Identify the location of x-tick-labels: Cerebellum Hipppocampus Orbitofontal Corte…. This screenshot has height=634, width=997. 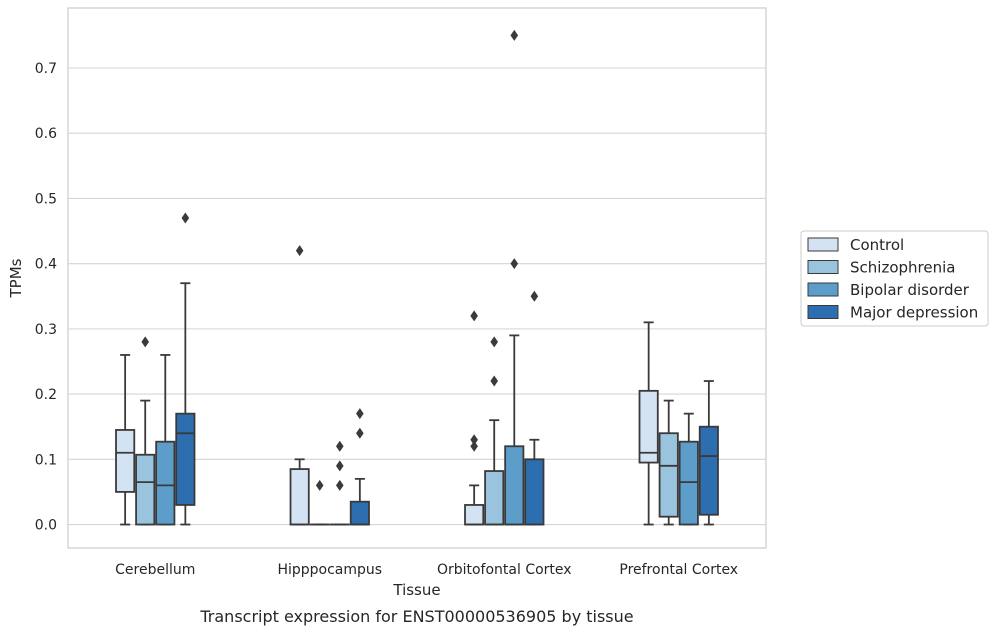
(426, 570).